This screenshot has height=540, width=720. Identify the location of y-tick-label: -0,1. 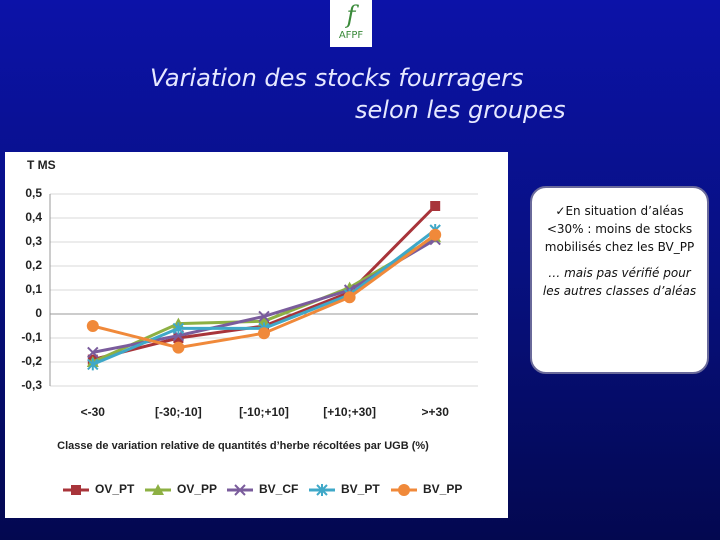
(31, 337).